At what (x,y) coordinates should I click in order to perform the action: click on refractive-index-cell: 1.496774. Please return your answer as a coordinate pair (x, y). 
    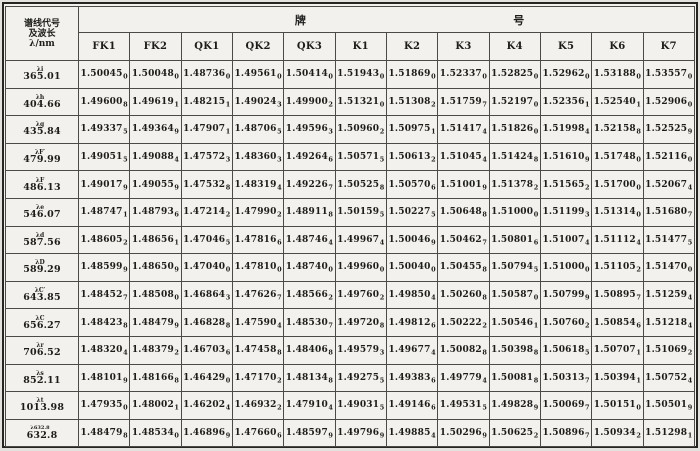
    Looking at the image, I should click on (412, 350).